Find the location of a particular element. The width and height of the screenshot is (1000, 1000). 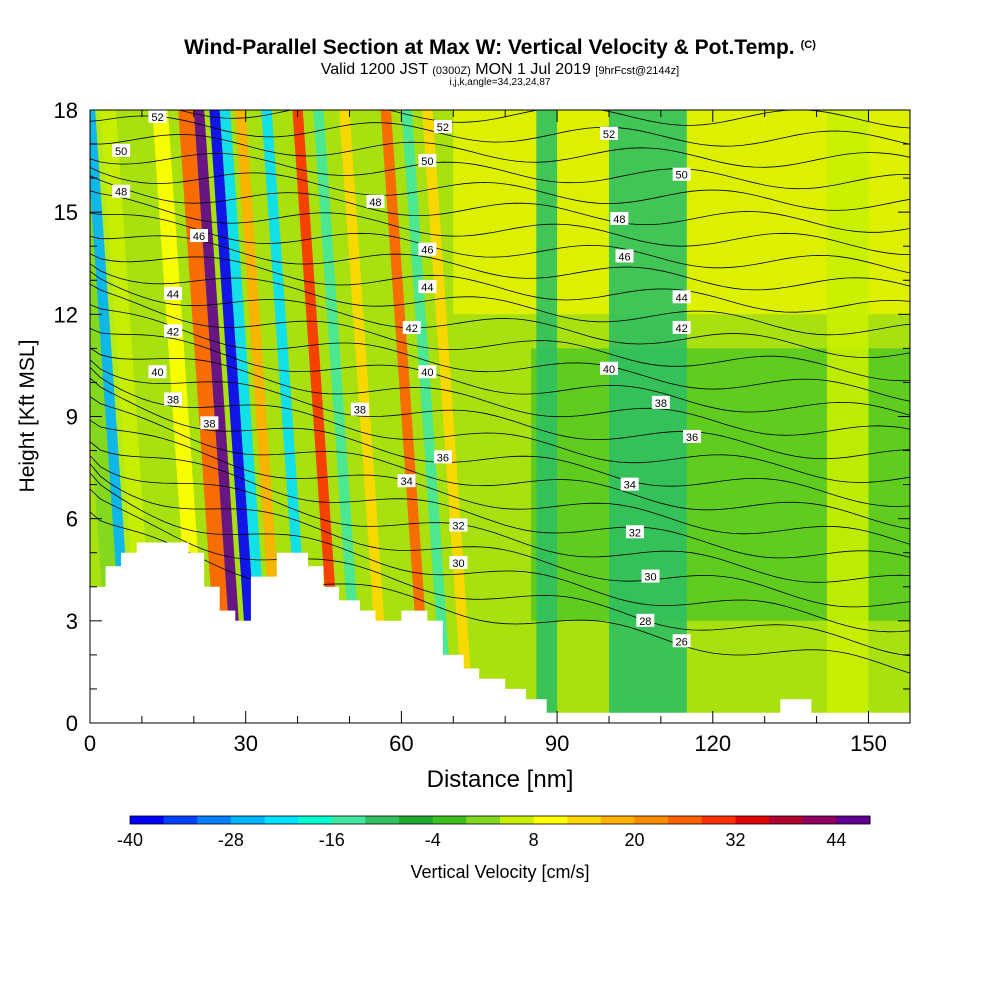

isentrope-label: 32 is located at coordinates (634, 532).